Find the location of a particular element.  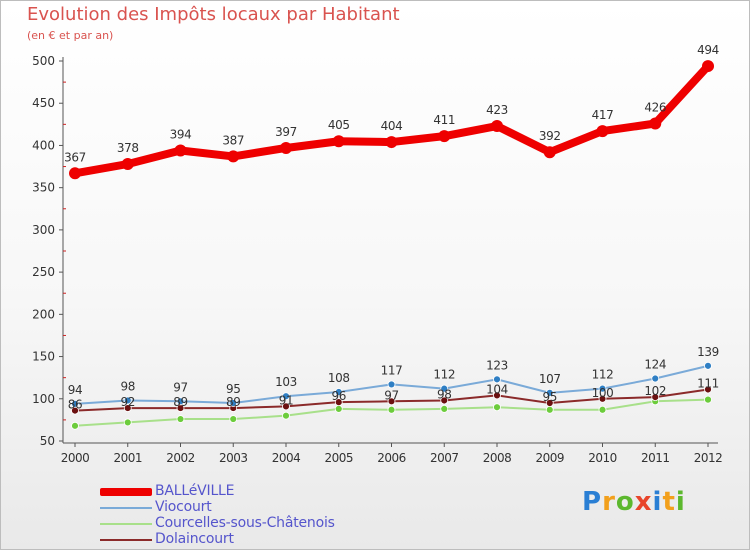

legend-swatch-viocourt is located at coordinates (126, 508).